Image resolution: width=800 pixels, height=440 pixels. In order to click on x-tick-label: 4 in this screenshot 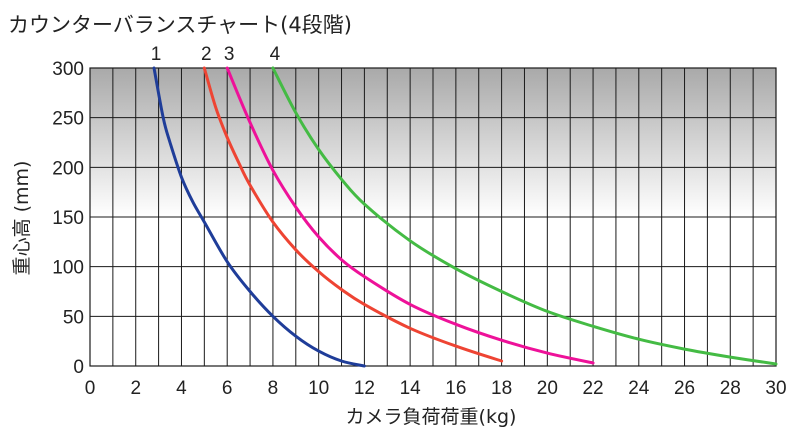, I will do `click(181, 388)`.